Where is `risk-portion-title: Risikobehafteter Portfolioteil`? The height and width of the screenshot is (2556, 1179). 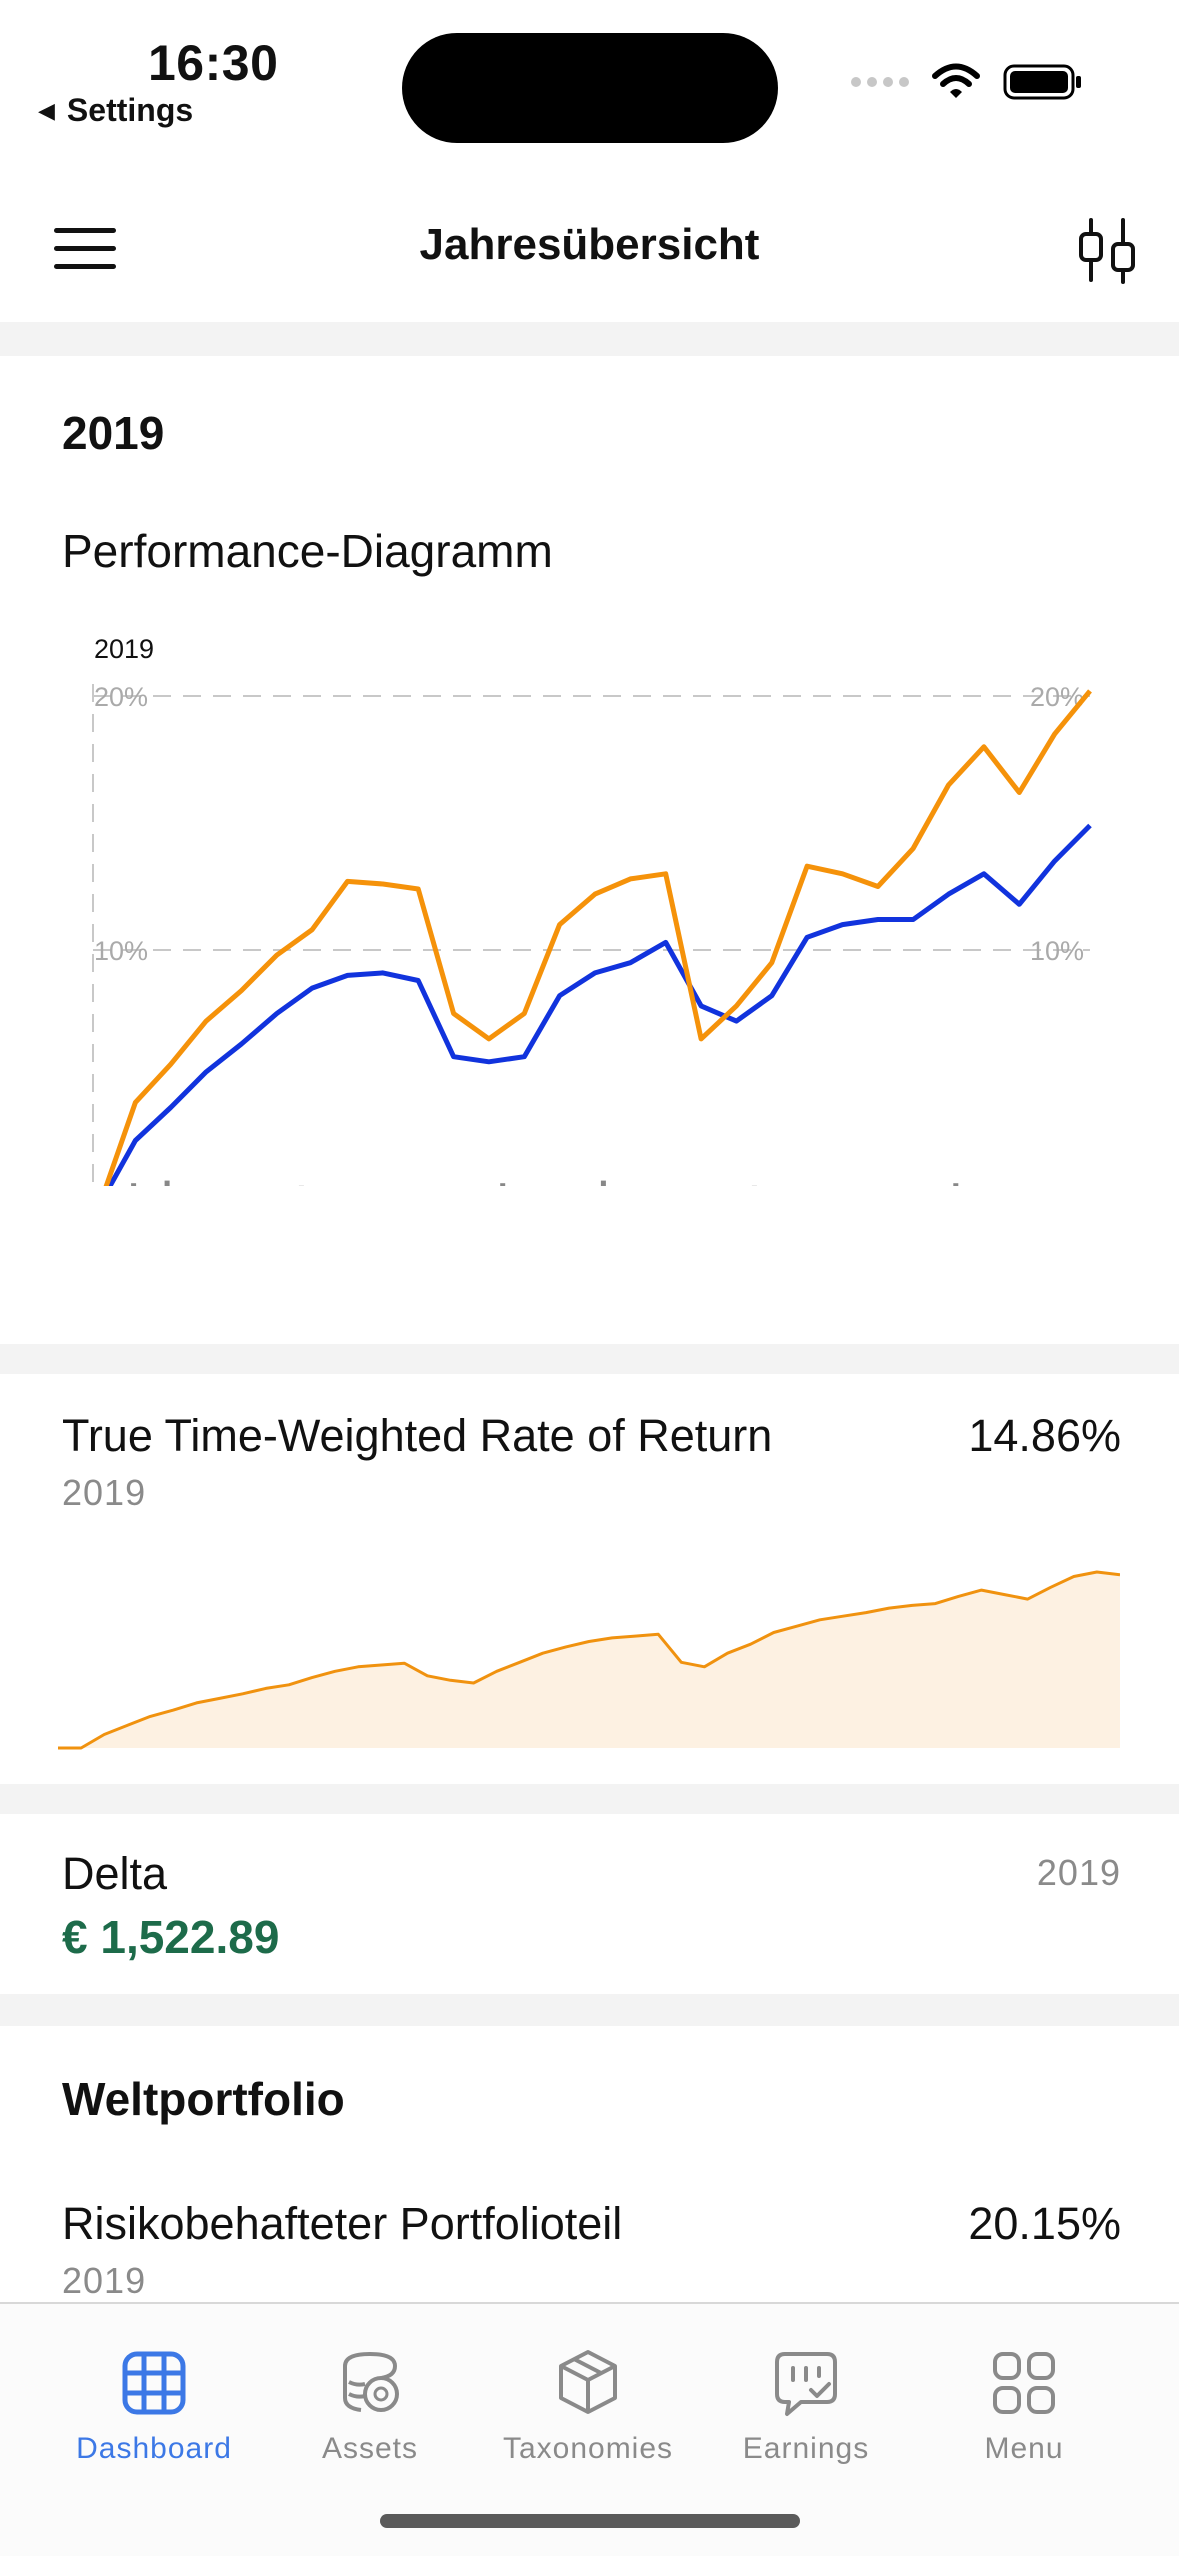
risk-portion-title: Risikobehafteter Portfolioteil is located at coordinates (342, 2223).